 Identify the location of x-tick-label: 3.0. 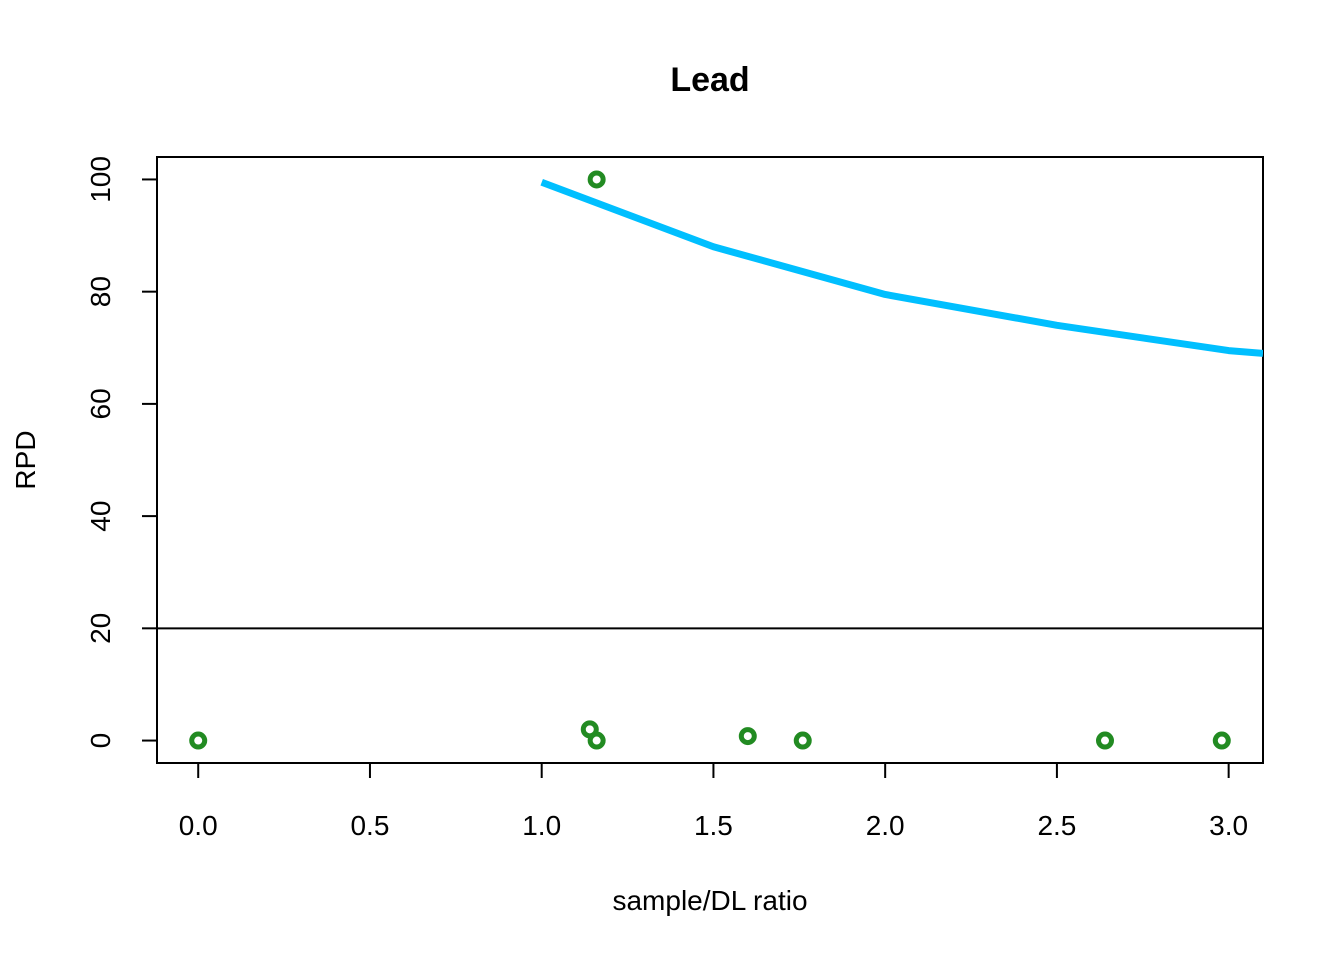
(1228, 825).